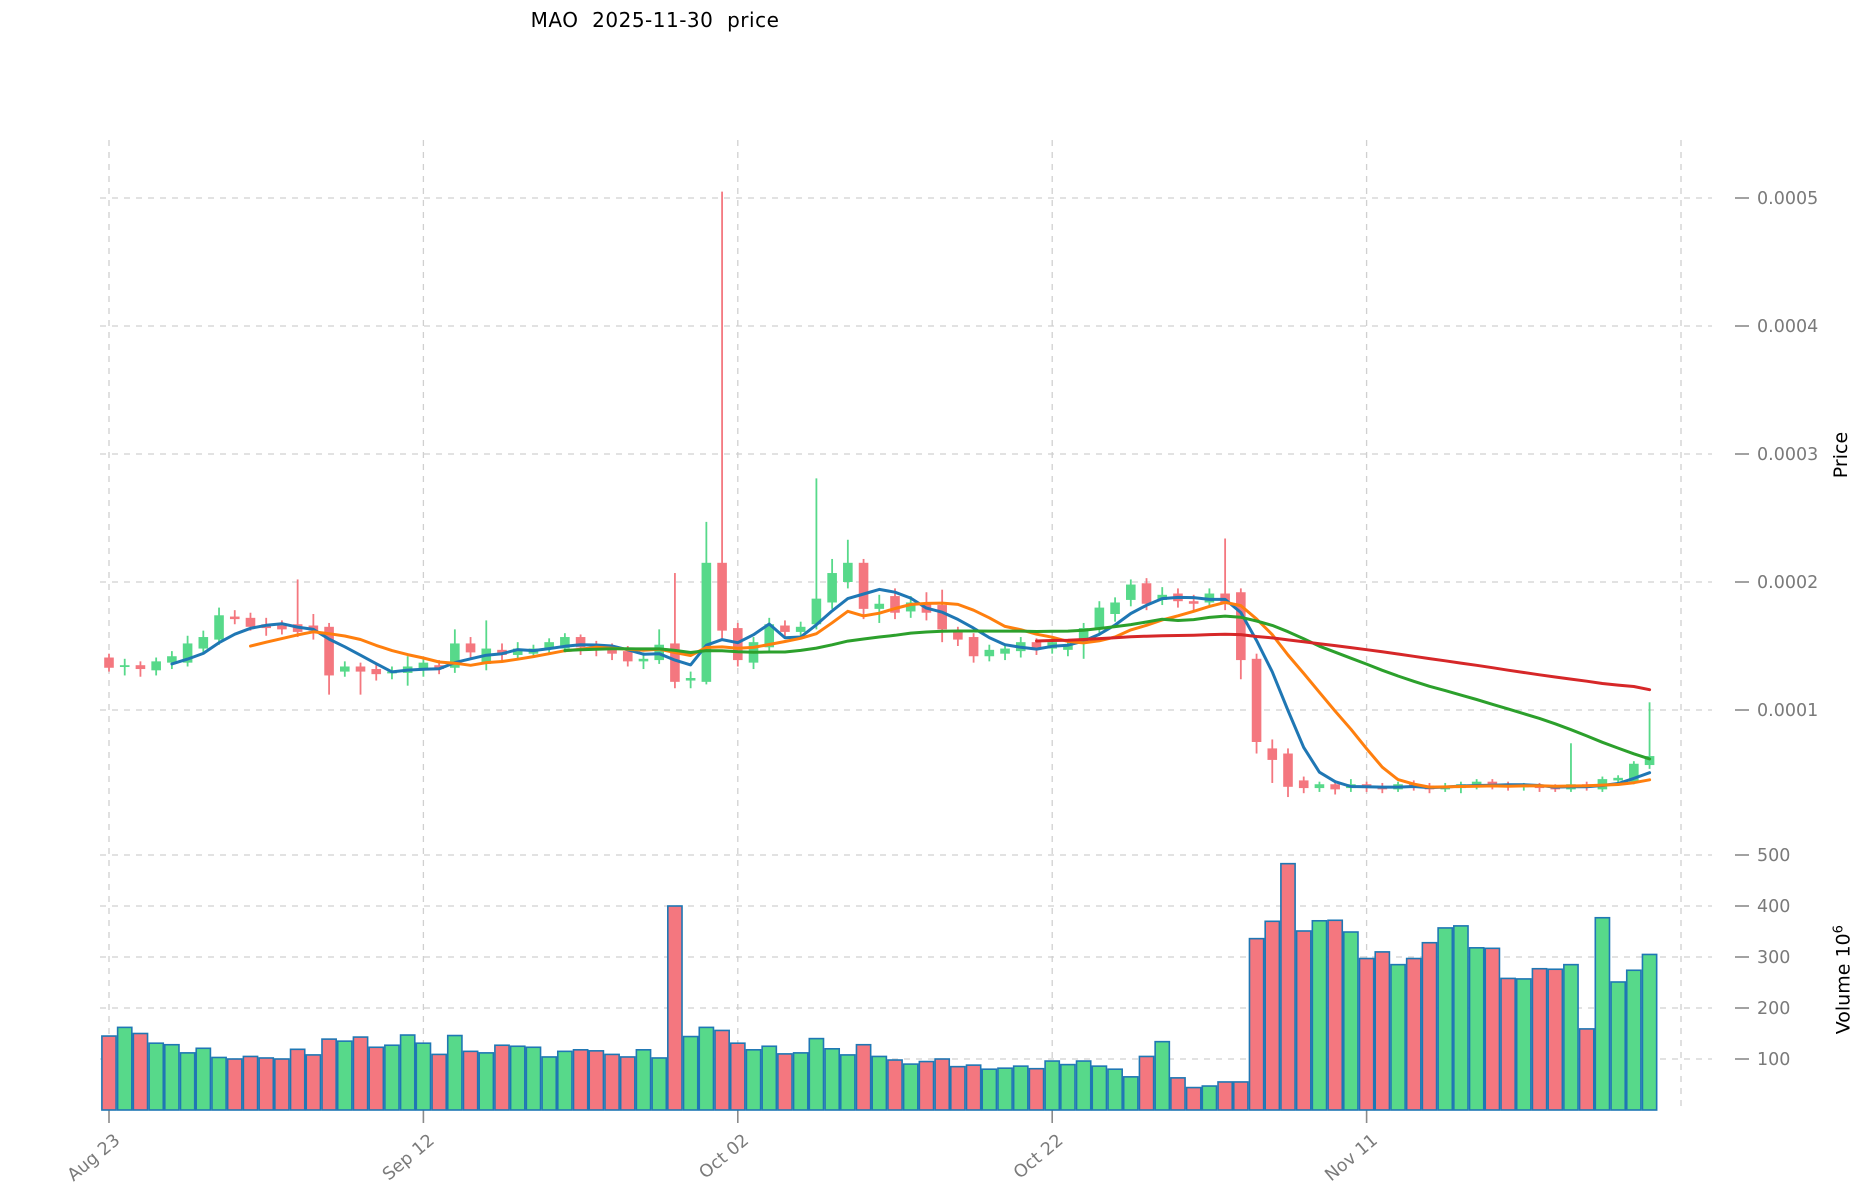 This screenshot has width=1873, height=1202. I want to click on x-tick-label: Aug 23, so click(94, 1158).